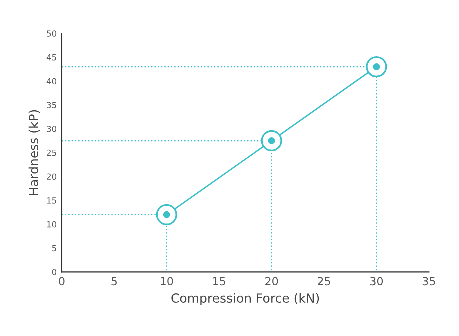  Describe the element at coordinates (34, 153) in the screenshot. I see `y-axis-title: Hardness (kP)` at that location.